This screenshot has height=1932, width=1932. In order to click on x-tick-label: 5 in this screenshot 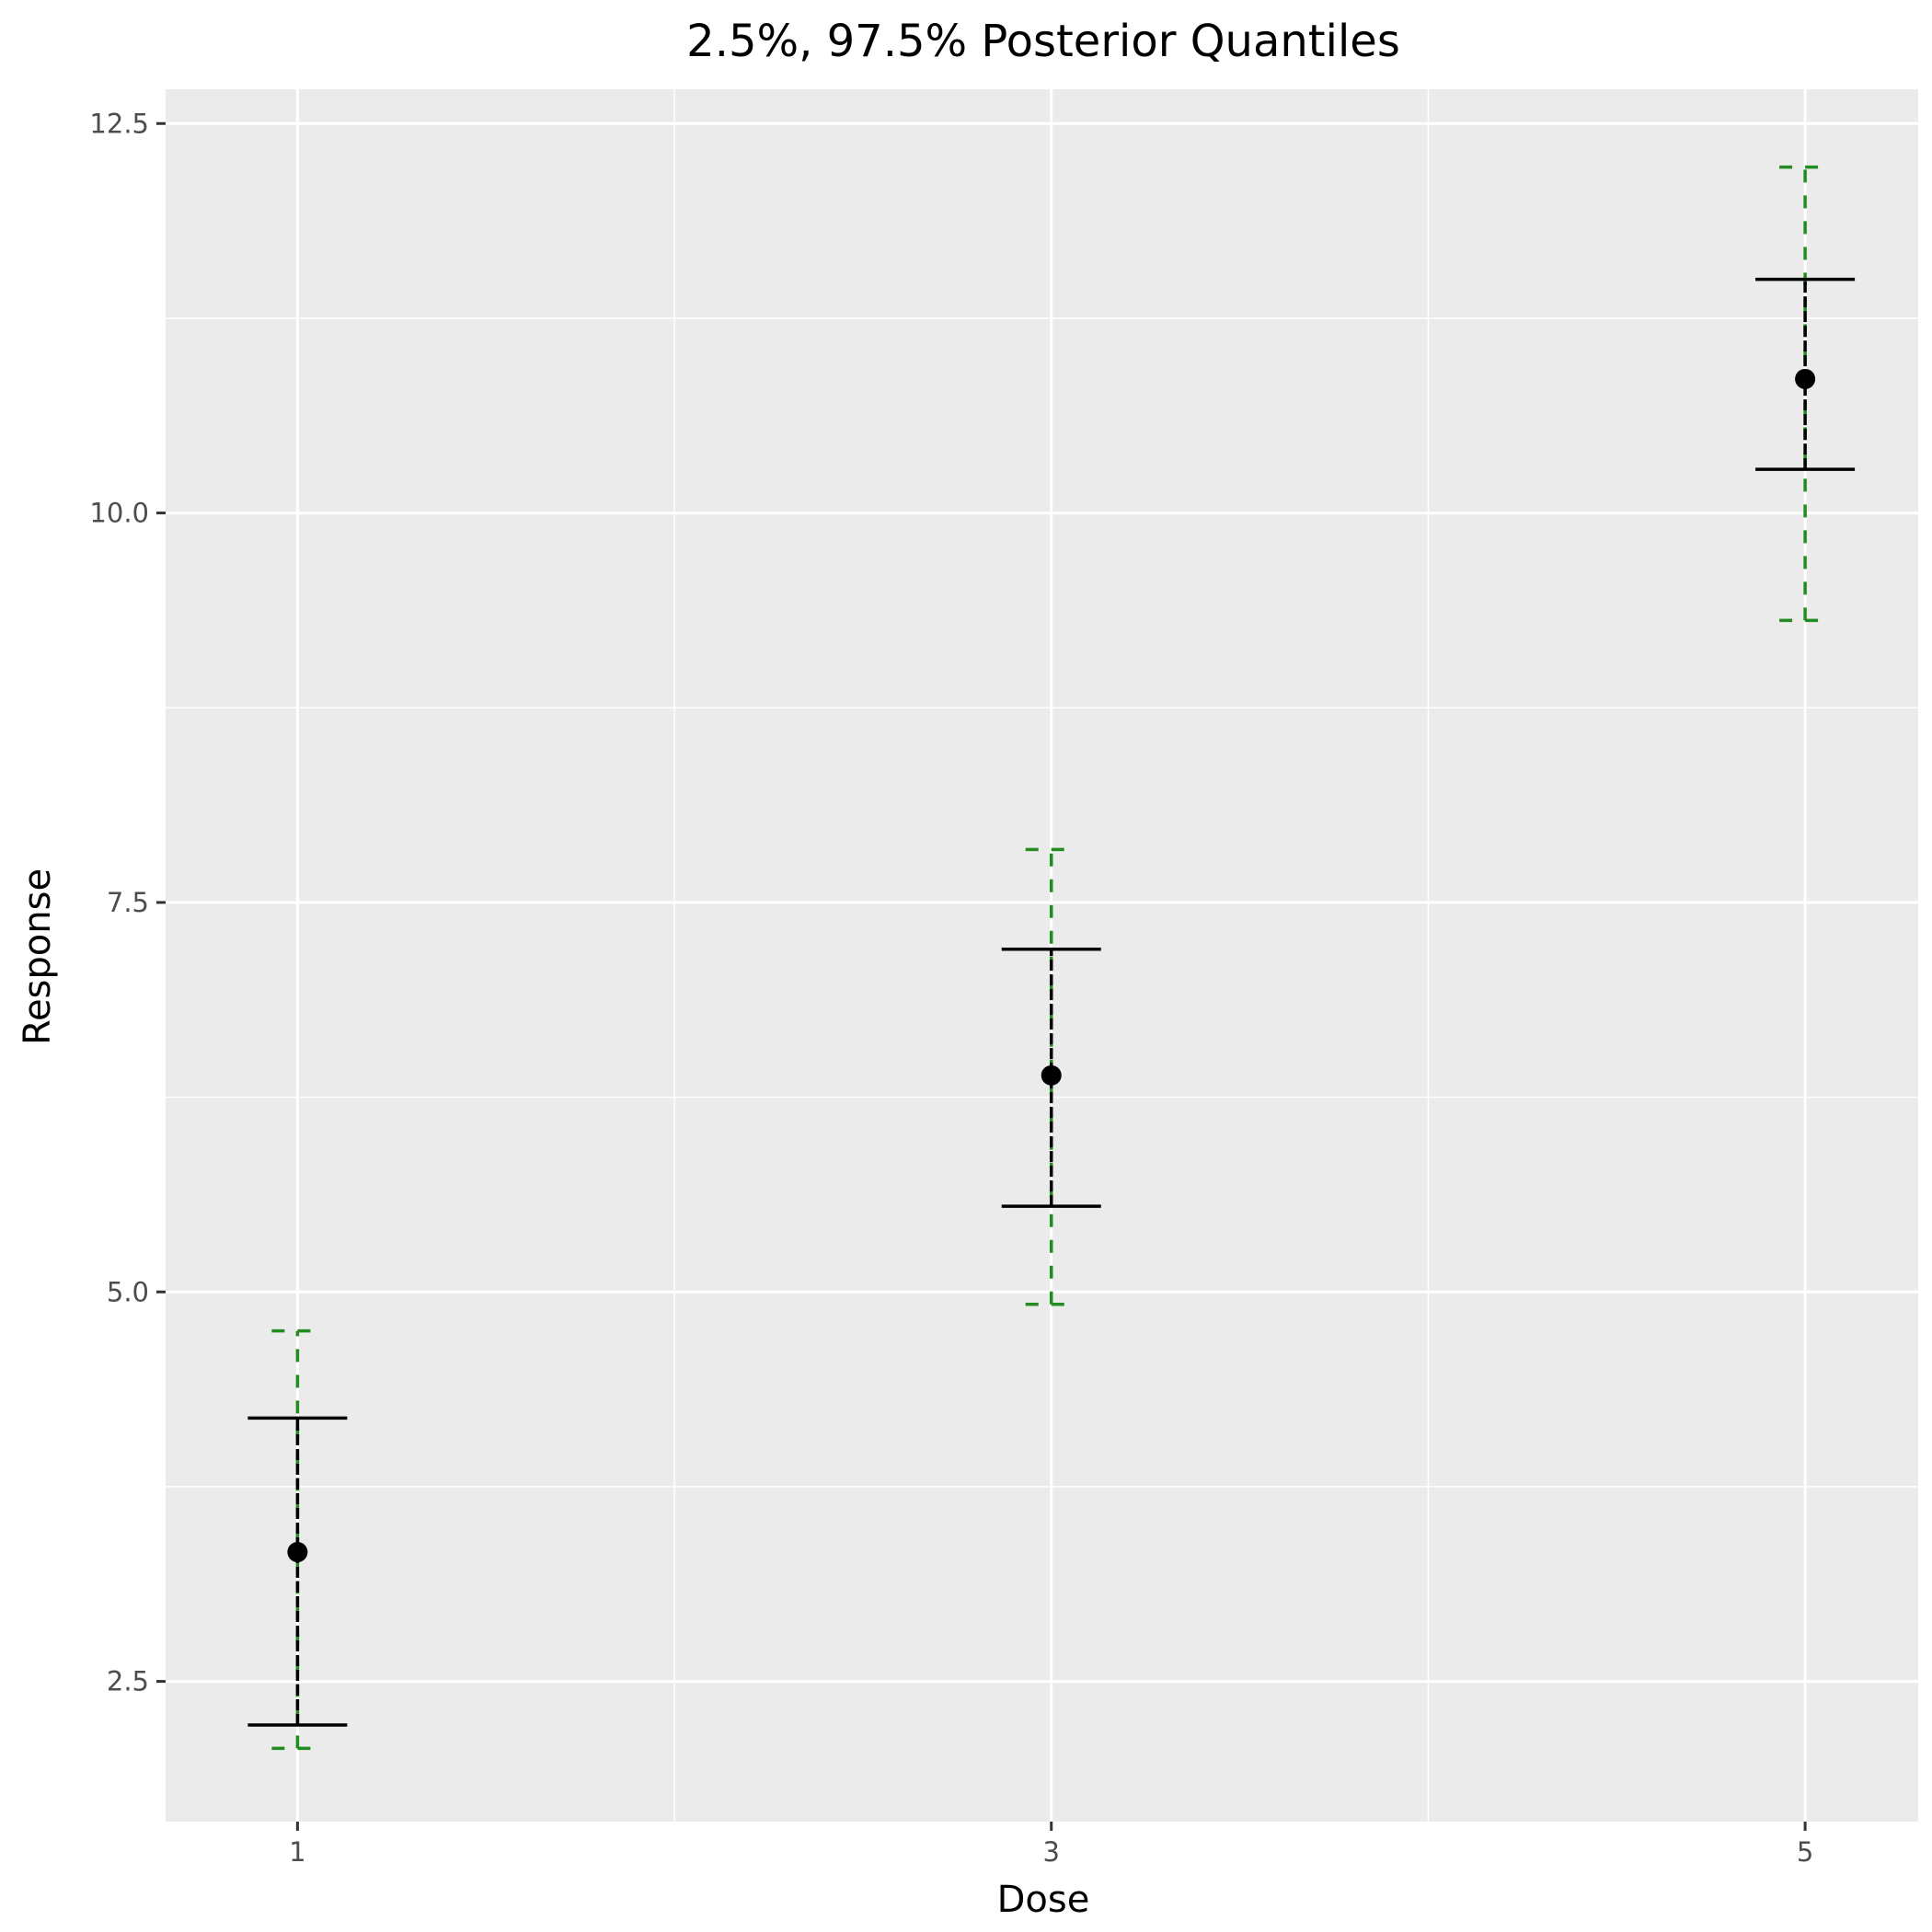, I will do `click(1805, 1852)`.